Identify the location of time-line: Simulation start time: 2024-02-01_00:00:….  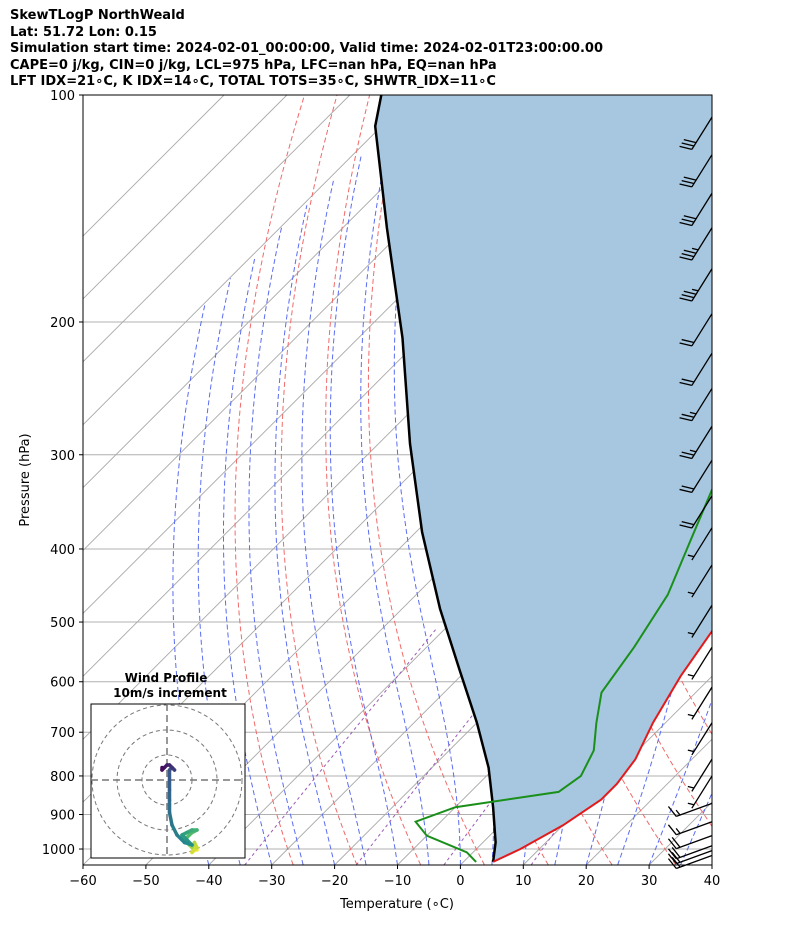
(306, 48).